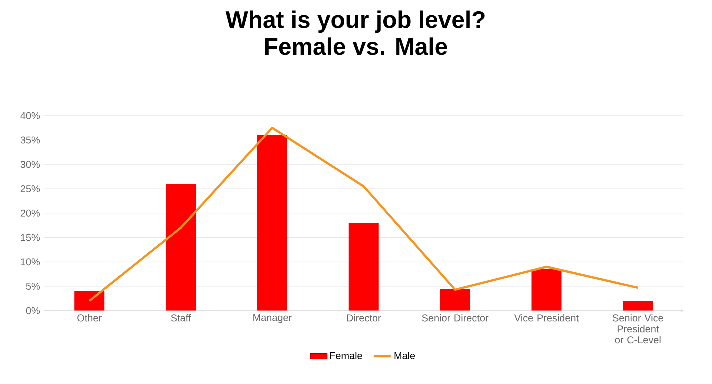 The image size is (712, 384). I want to click on x-tick-label: Director, so click(364, 318).